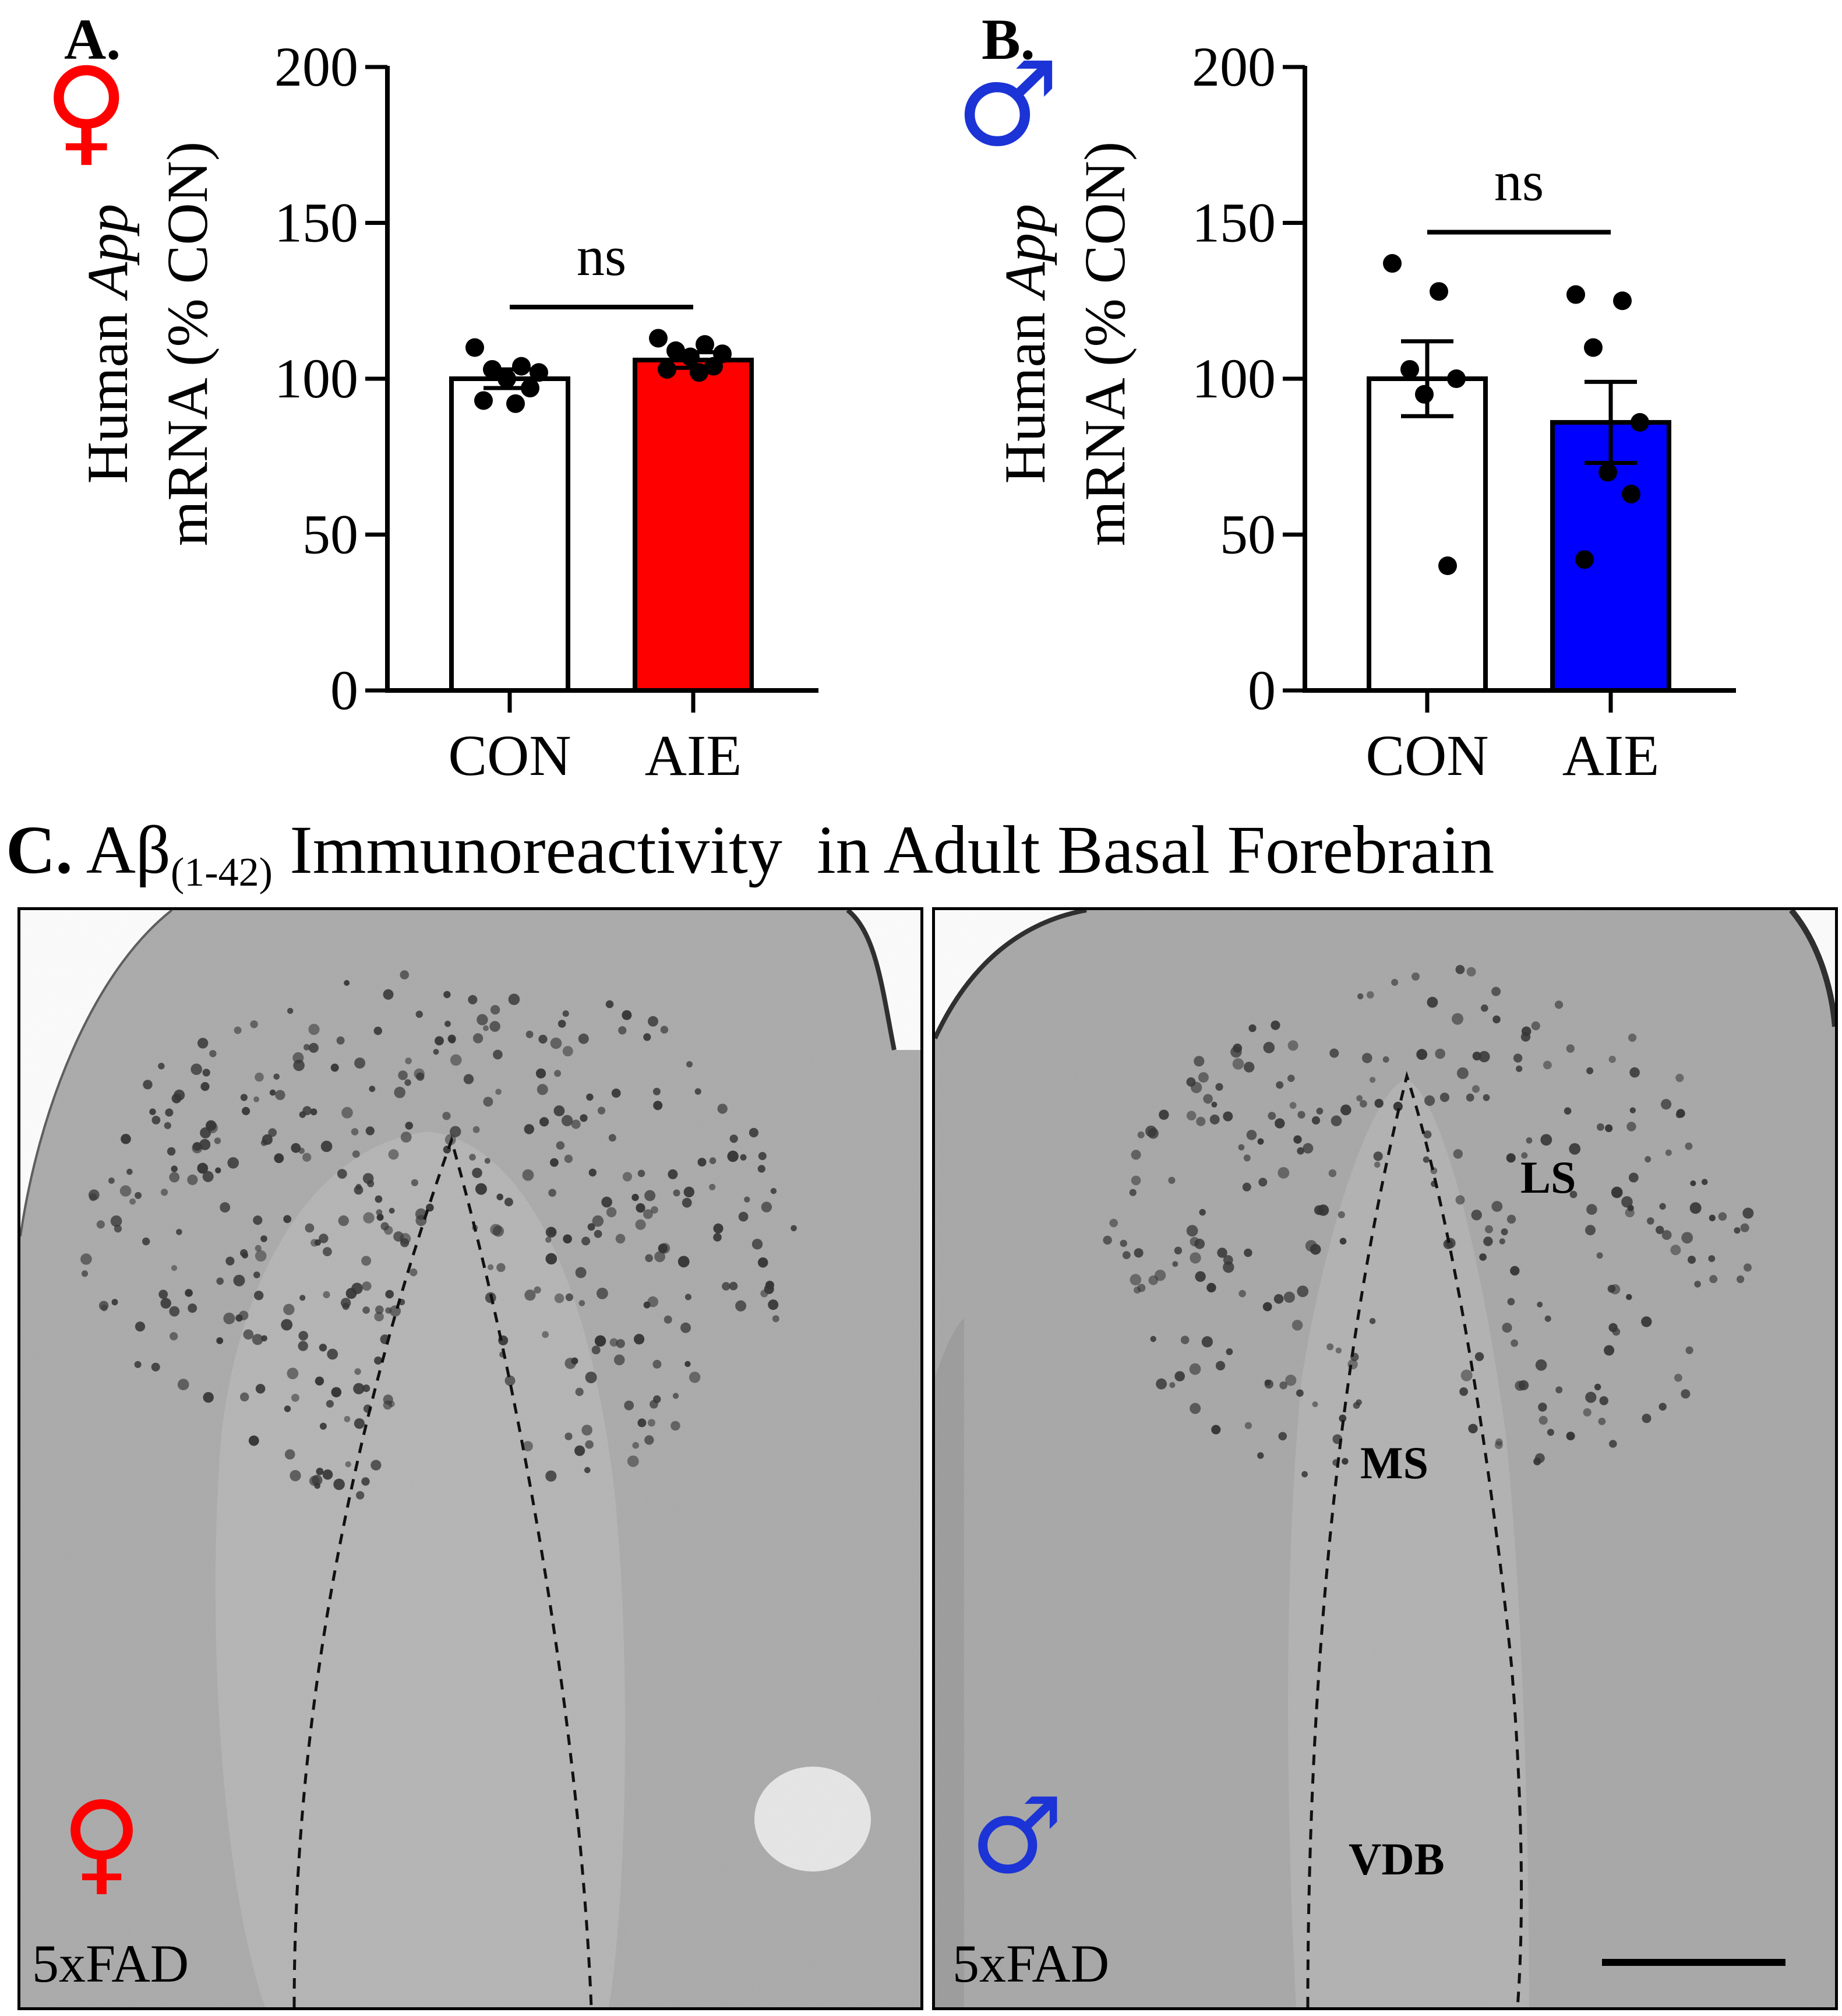 The width and height of the screenshot is (1842, 2016). Describe the element at coordinates (330, 534) in the screenshot. I see `chart-a-ytick-label-50: 50` at that location.